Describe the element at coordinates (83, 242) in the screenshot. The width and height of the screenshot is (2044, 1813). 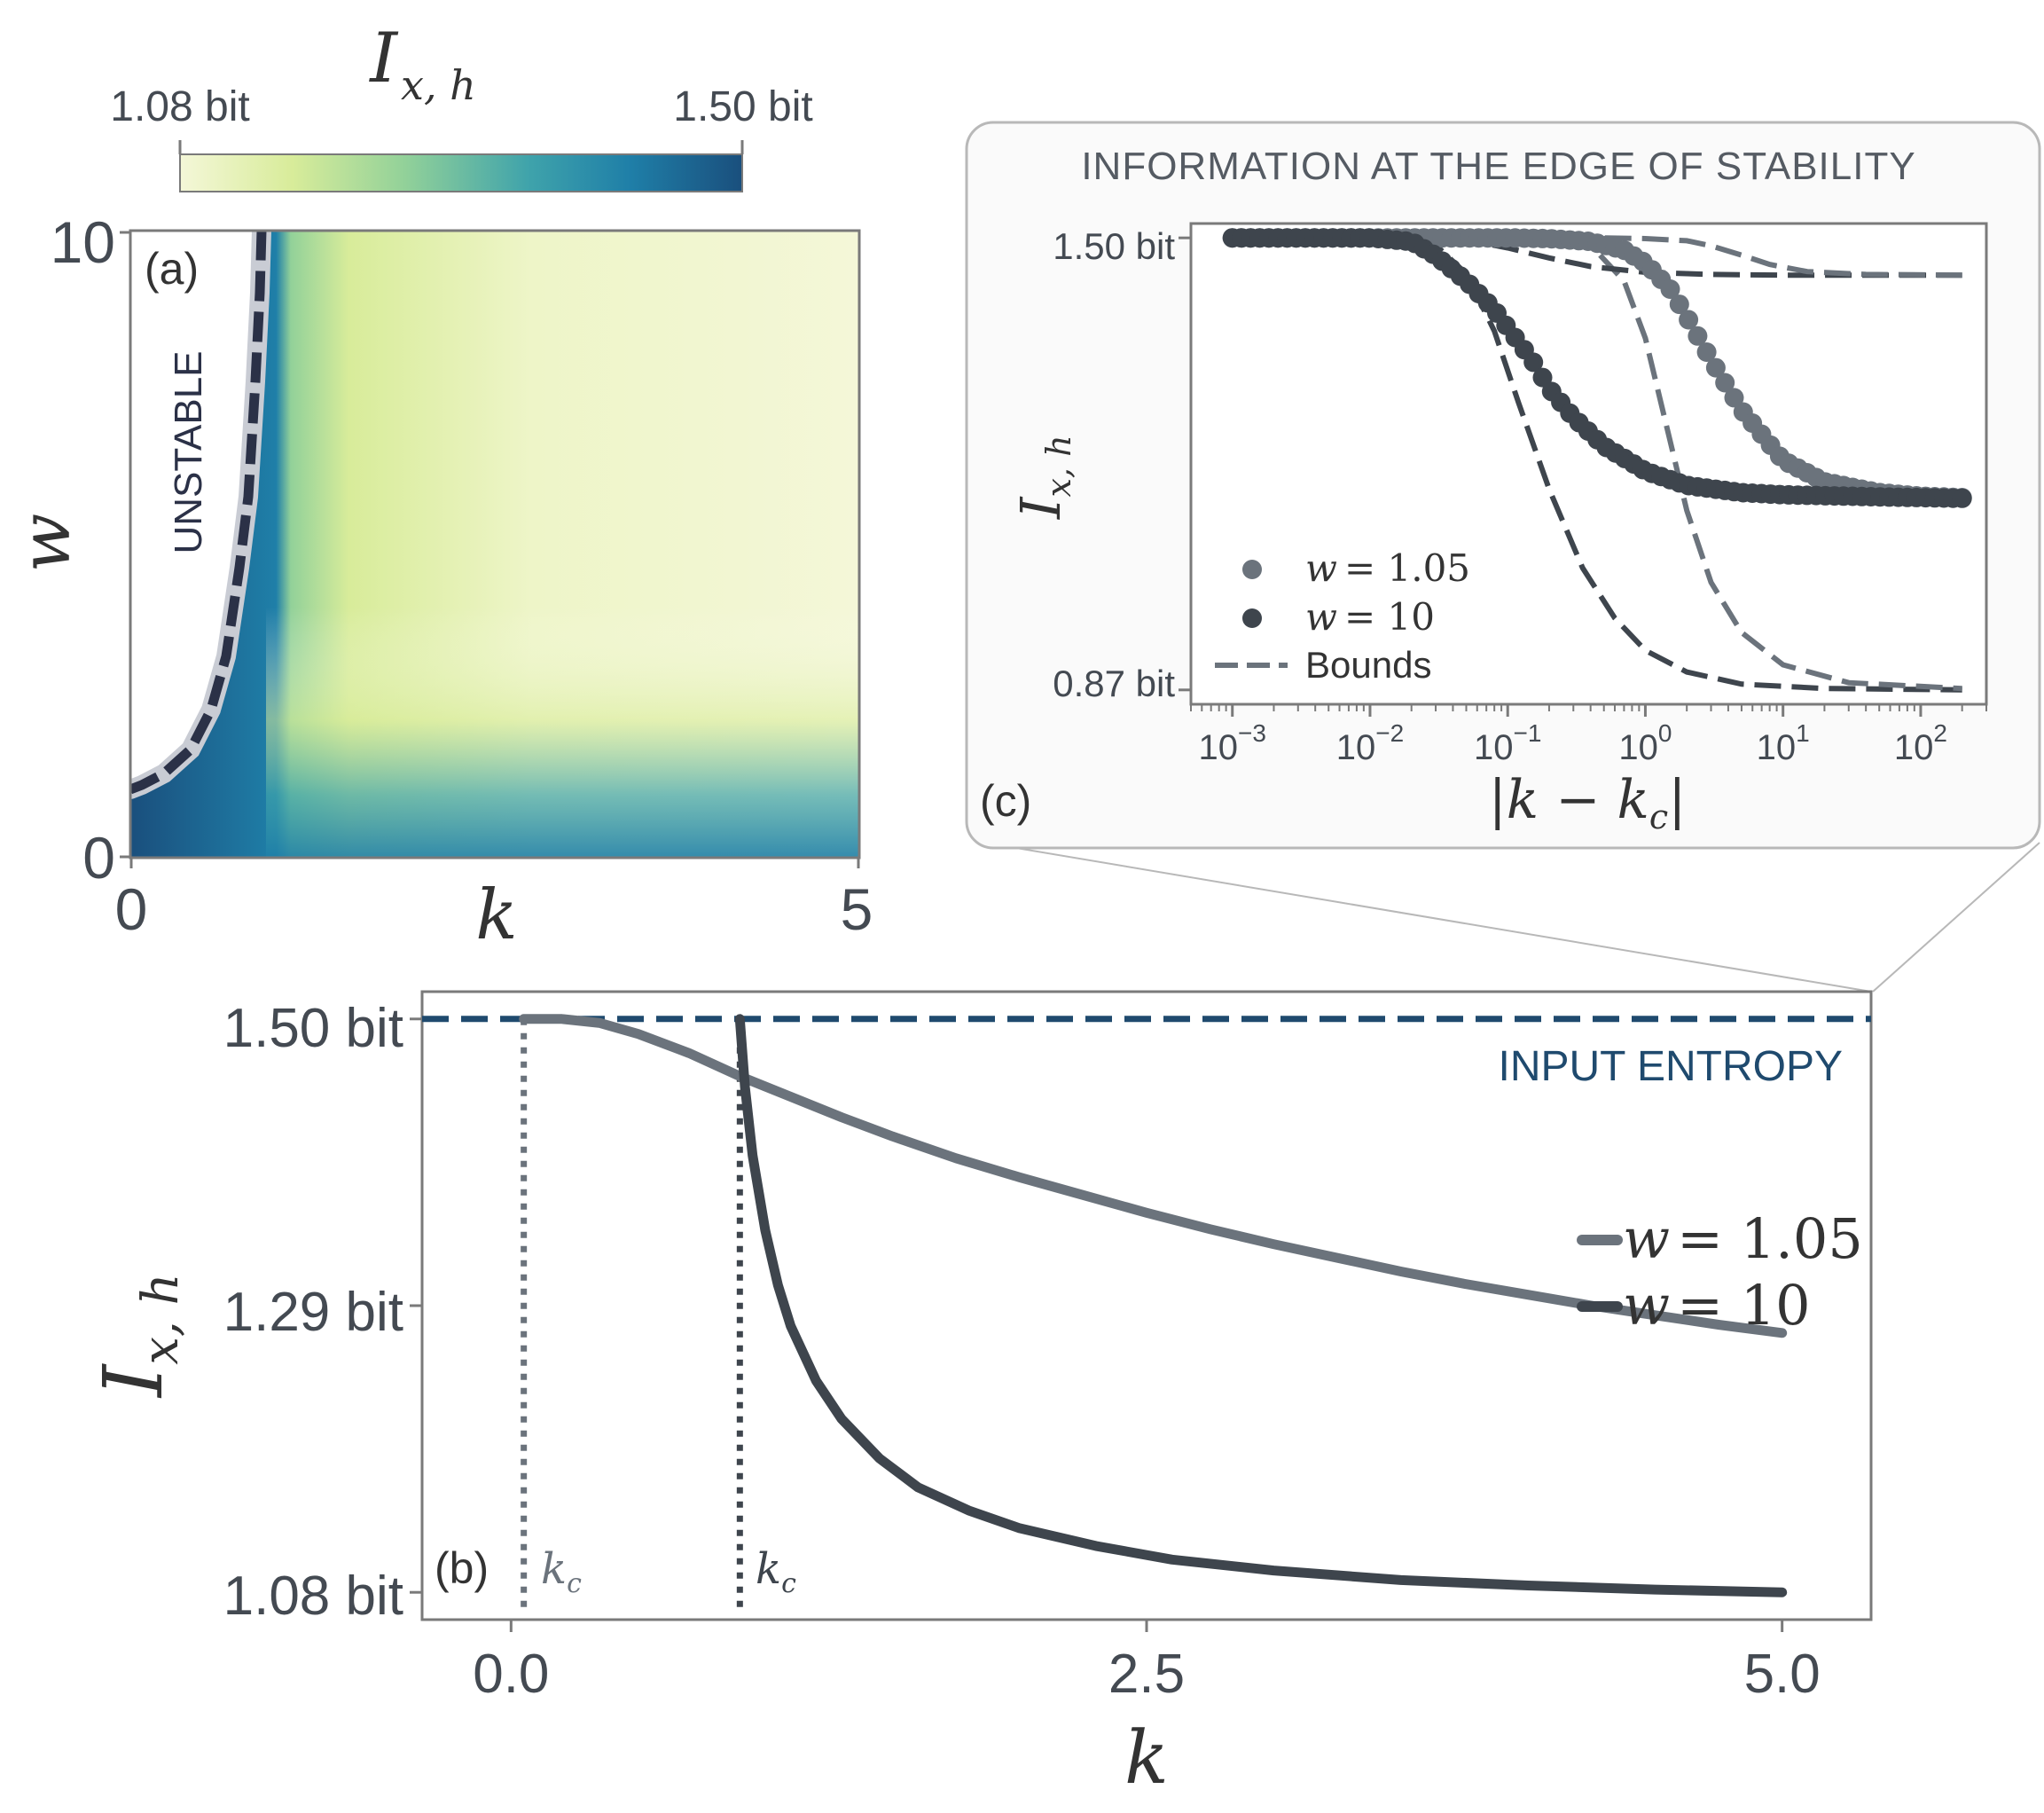
I see `panel-a-ytick-label-10: 10` at that location.